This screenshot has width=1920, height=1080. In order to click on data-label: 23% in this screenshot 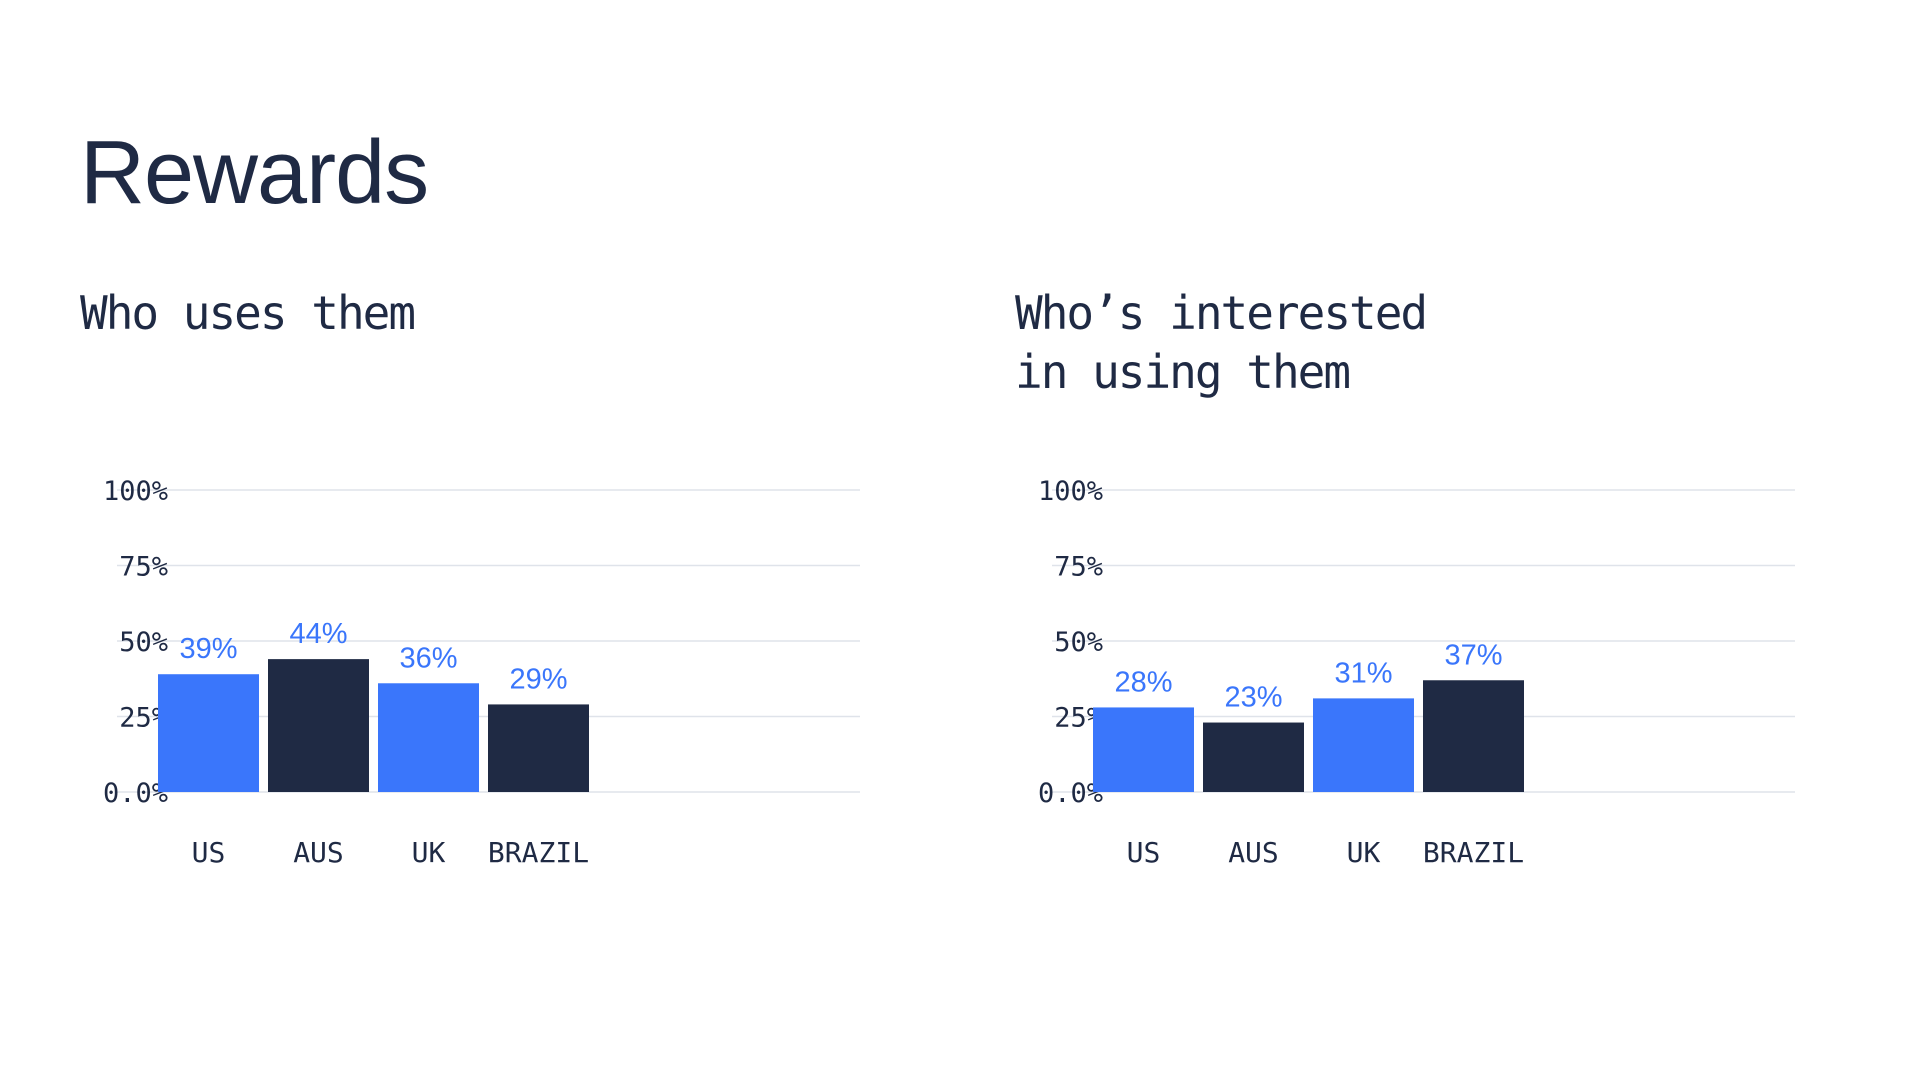, I will do `click(1253, 698)`.